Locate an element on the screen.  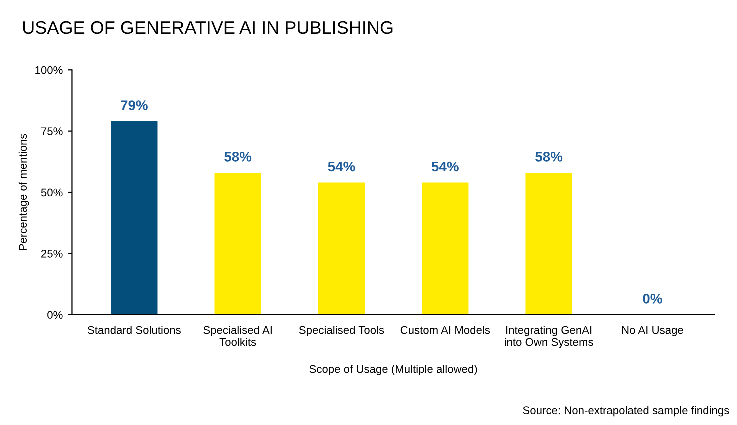
x-tick-label: Specialised Tools is located at coordinates (341, 331).